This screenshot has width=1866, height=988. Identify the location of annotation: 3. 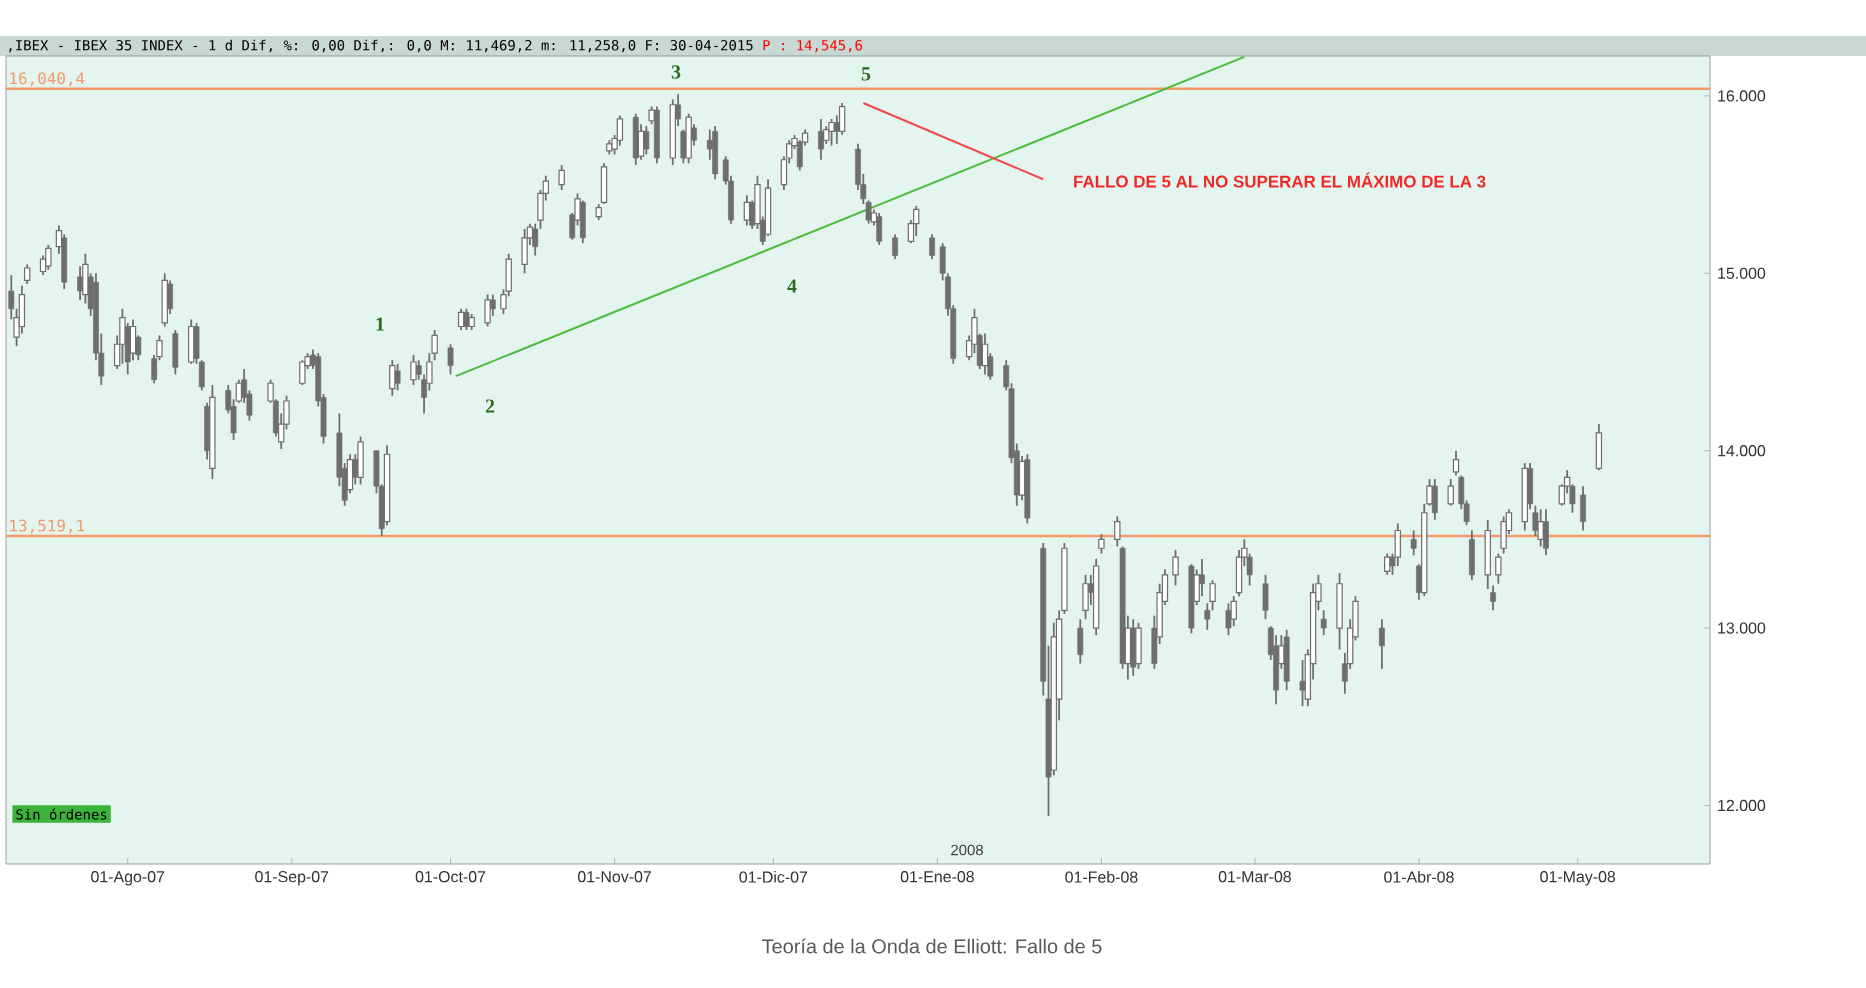
(676, 72).